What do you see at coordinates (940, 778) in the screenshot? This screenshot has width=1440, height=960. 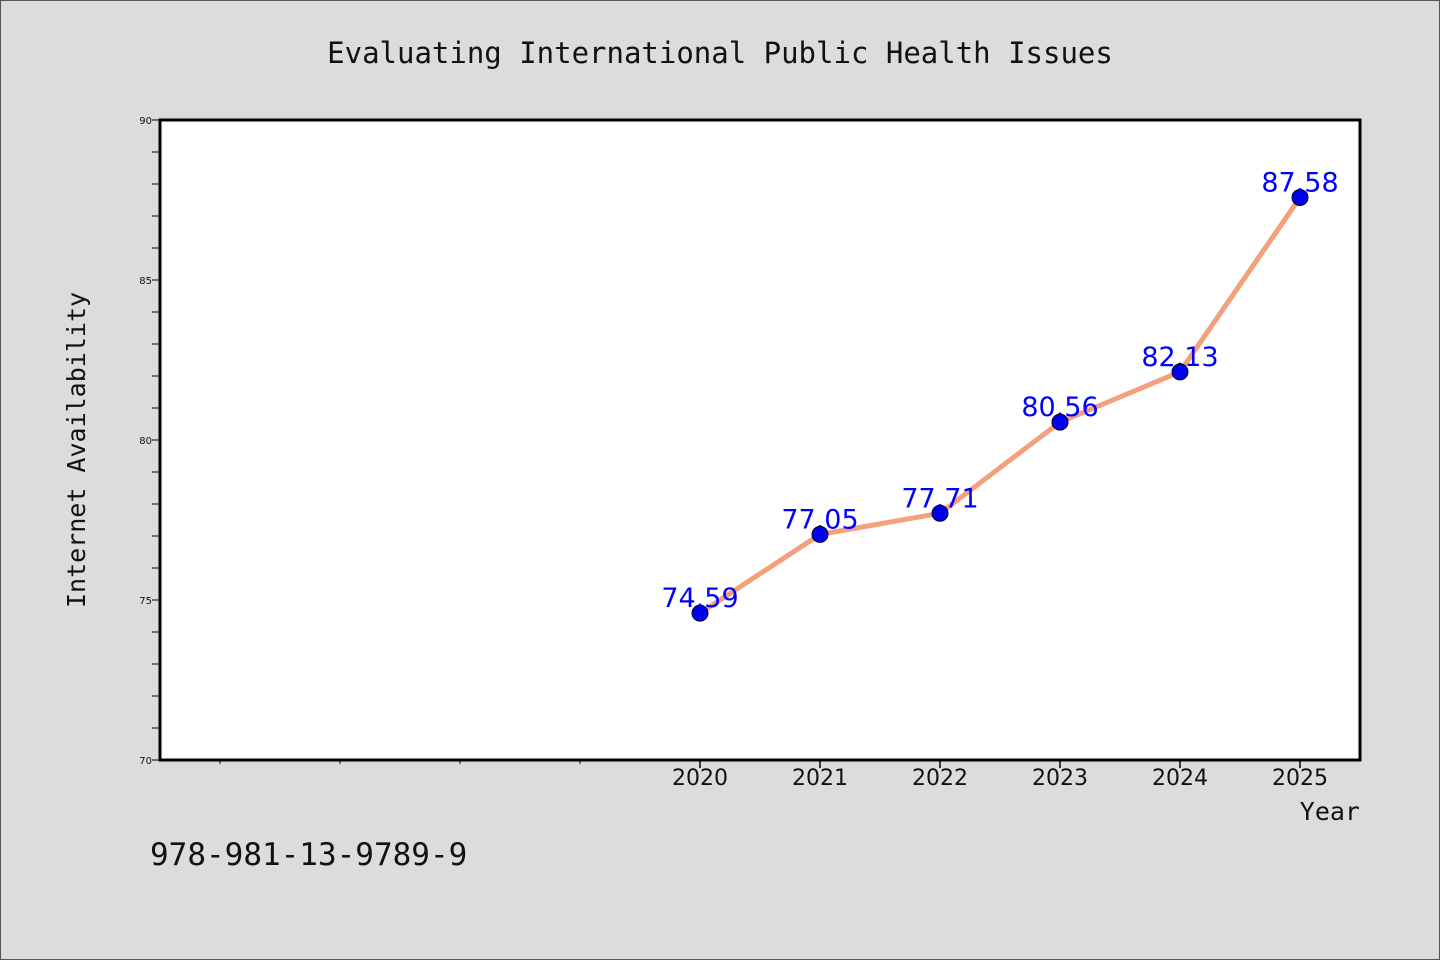 I see `x-tick-label: 2022` at bounding box center [940, 778].